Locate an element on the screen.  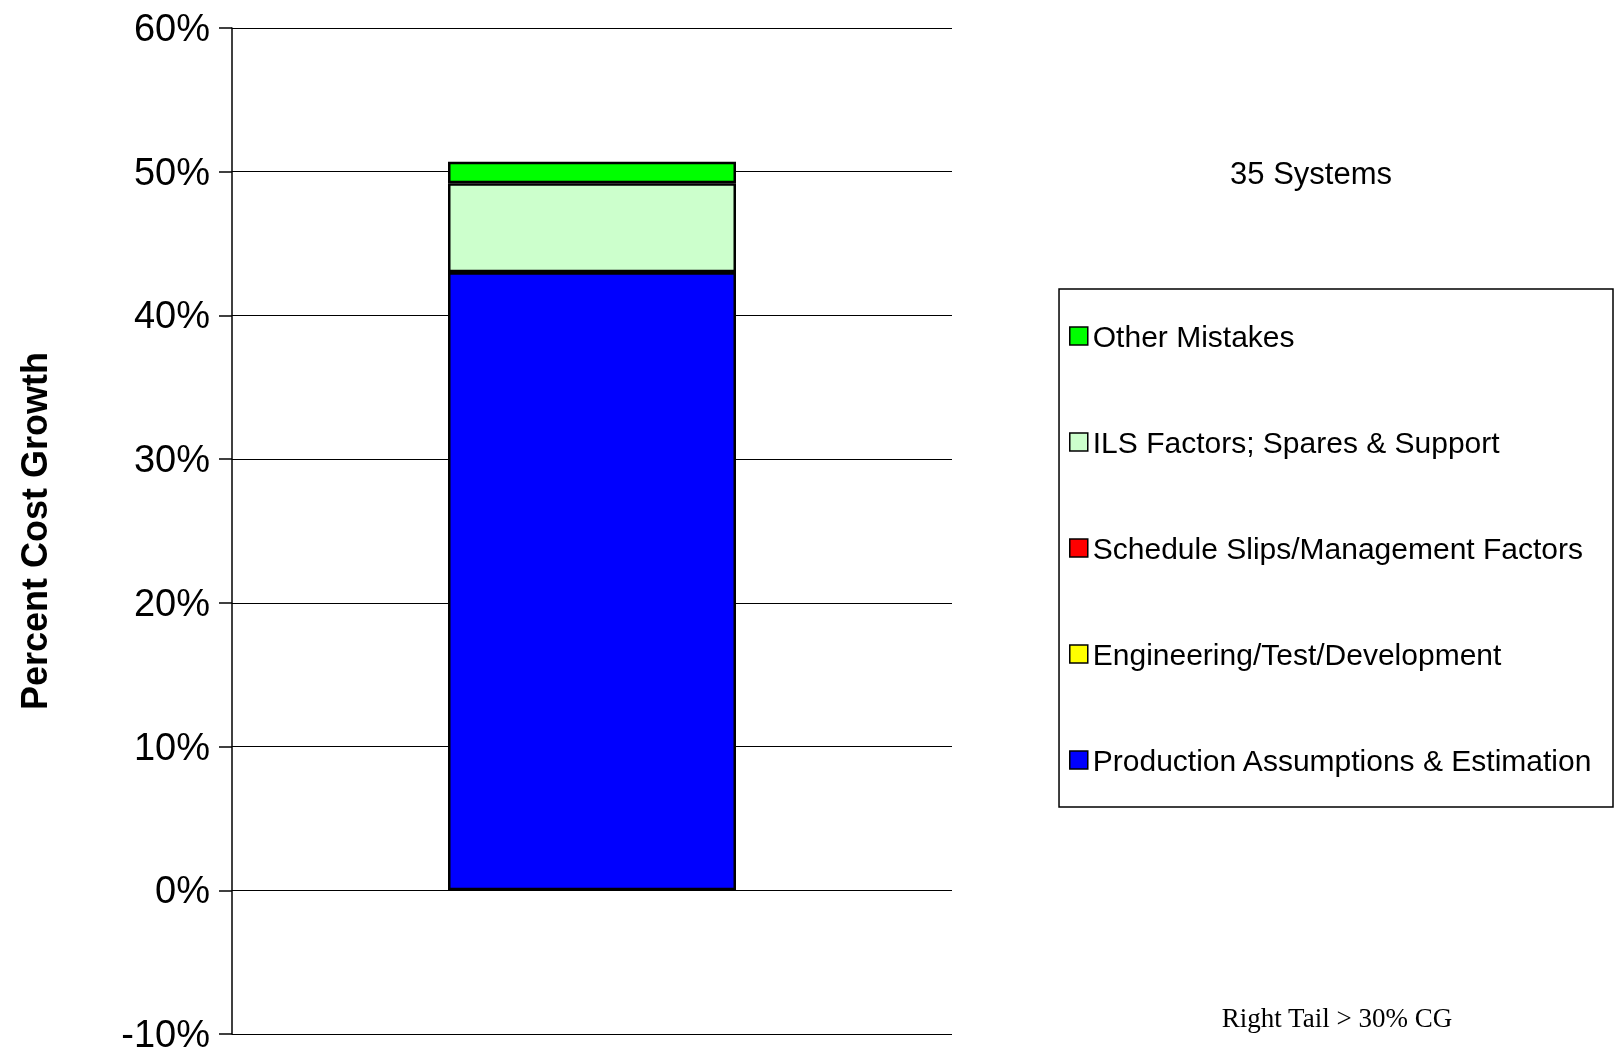
y-tick-label: 60% is located at coordinates (171, 28).